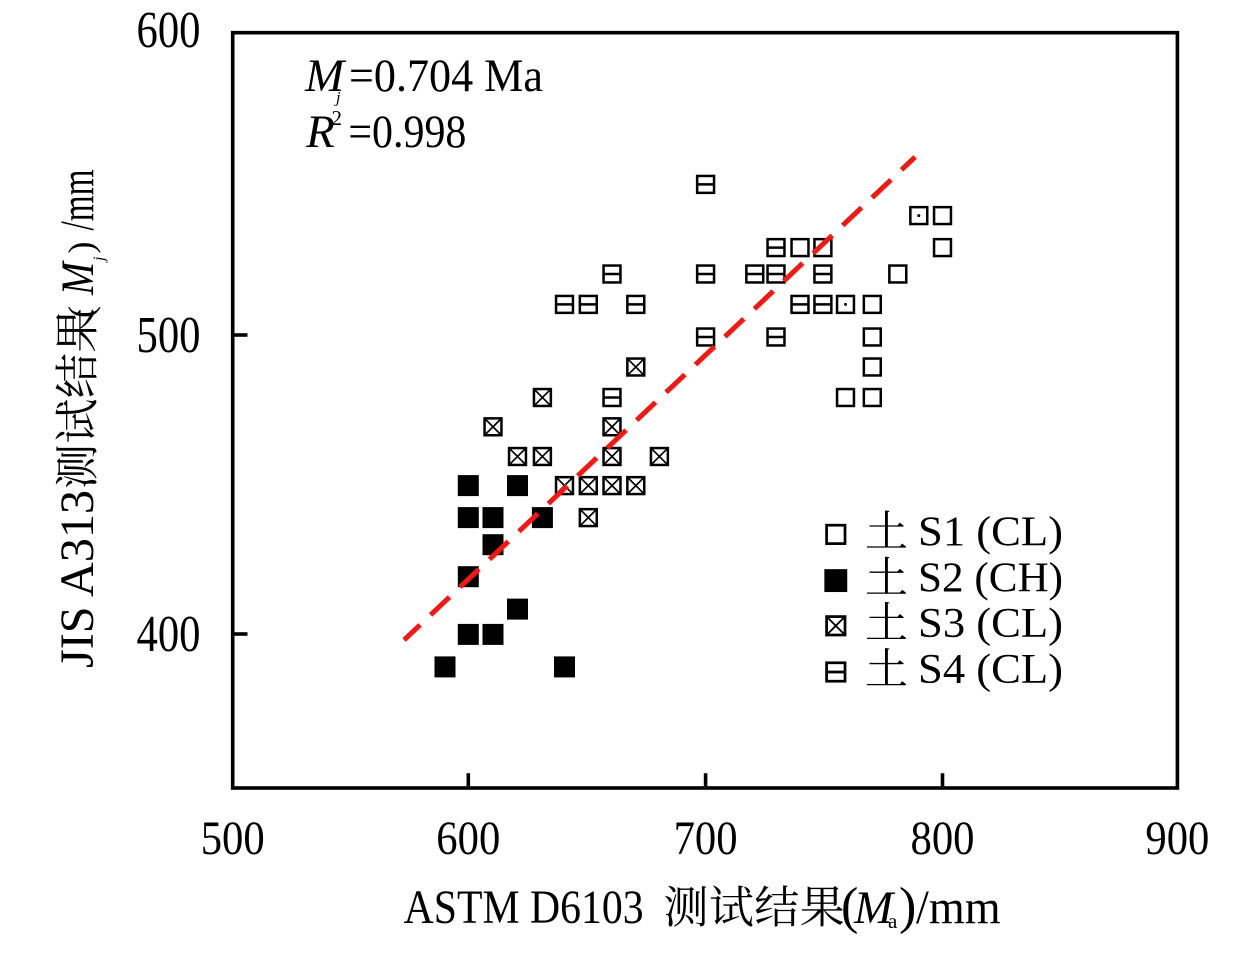 This screenshot has width=1260, height=958. I want to click on svg-text: =0.704 Ma, so click(446, 76).